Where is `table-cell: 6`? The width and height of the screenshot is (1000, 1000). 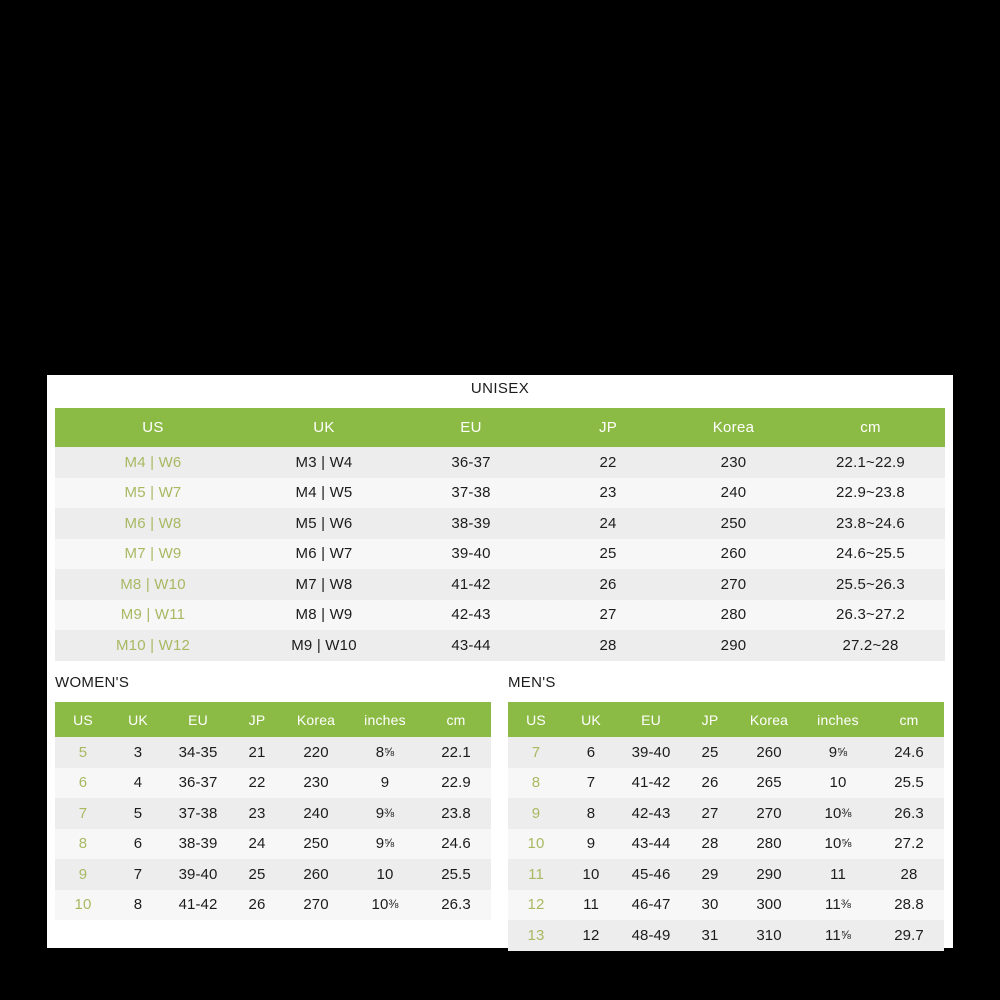
table-cell: 6 is located at coordinates (591, 752).